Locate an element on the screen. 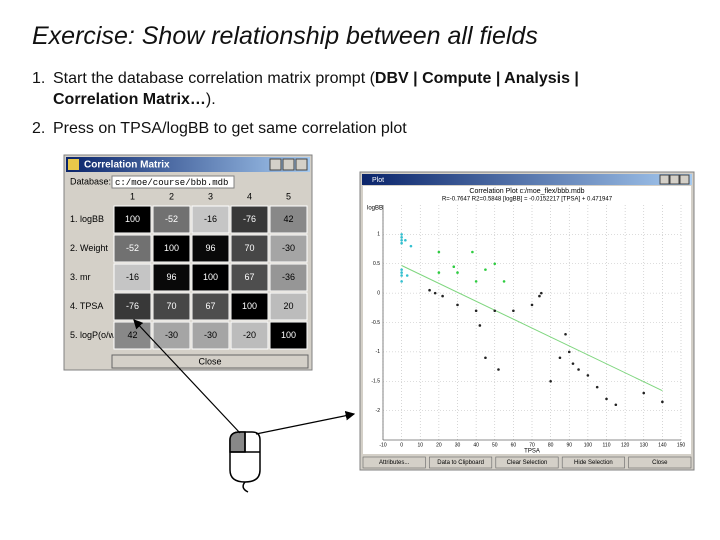  cell-value: -76 is located at coordinates (132, 306).